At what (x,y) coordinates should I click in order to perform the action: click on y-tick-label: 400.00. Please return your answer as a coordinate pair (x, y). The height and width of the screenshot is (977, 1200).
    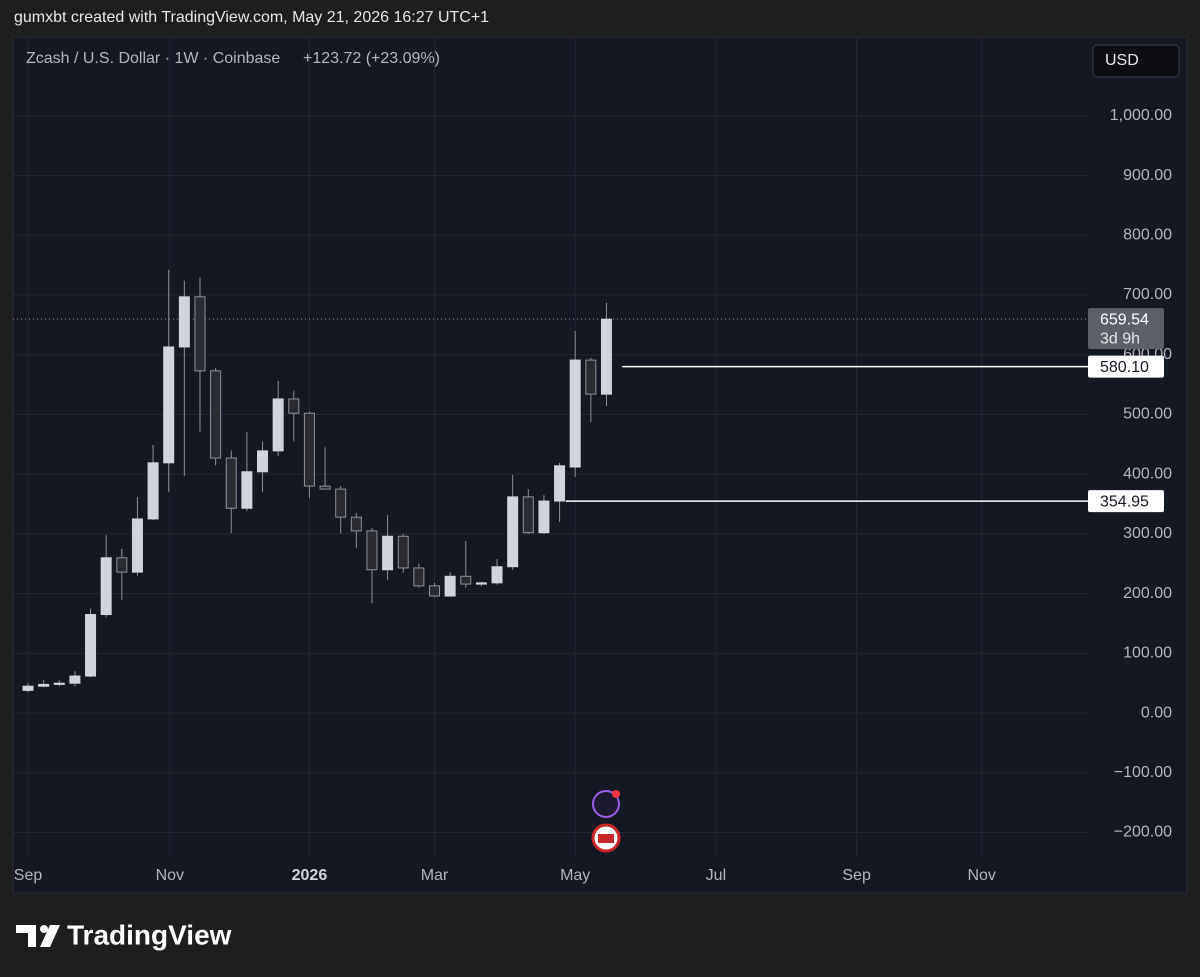
    Looking at the image, I should click on (1147, 473).